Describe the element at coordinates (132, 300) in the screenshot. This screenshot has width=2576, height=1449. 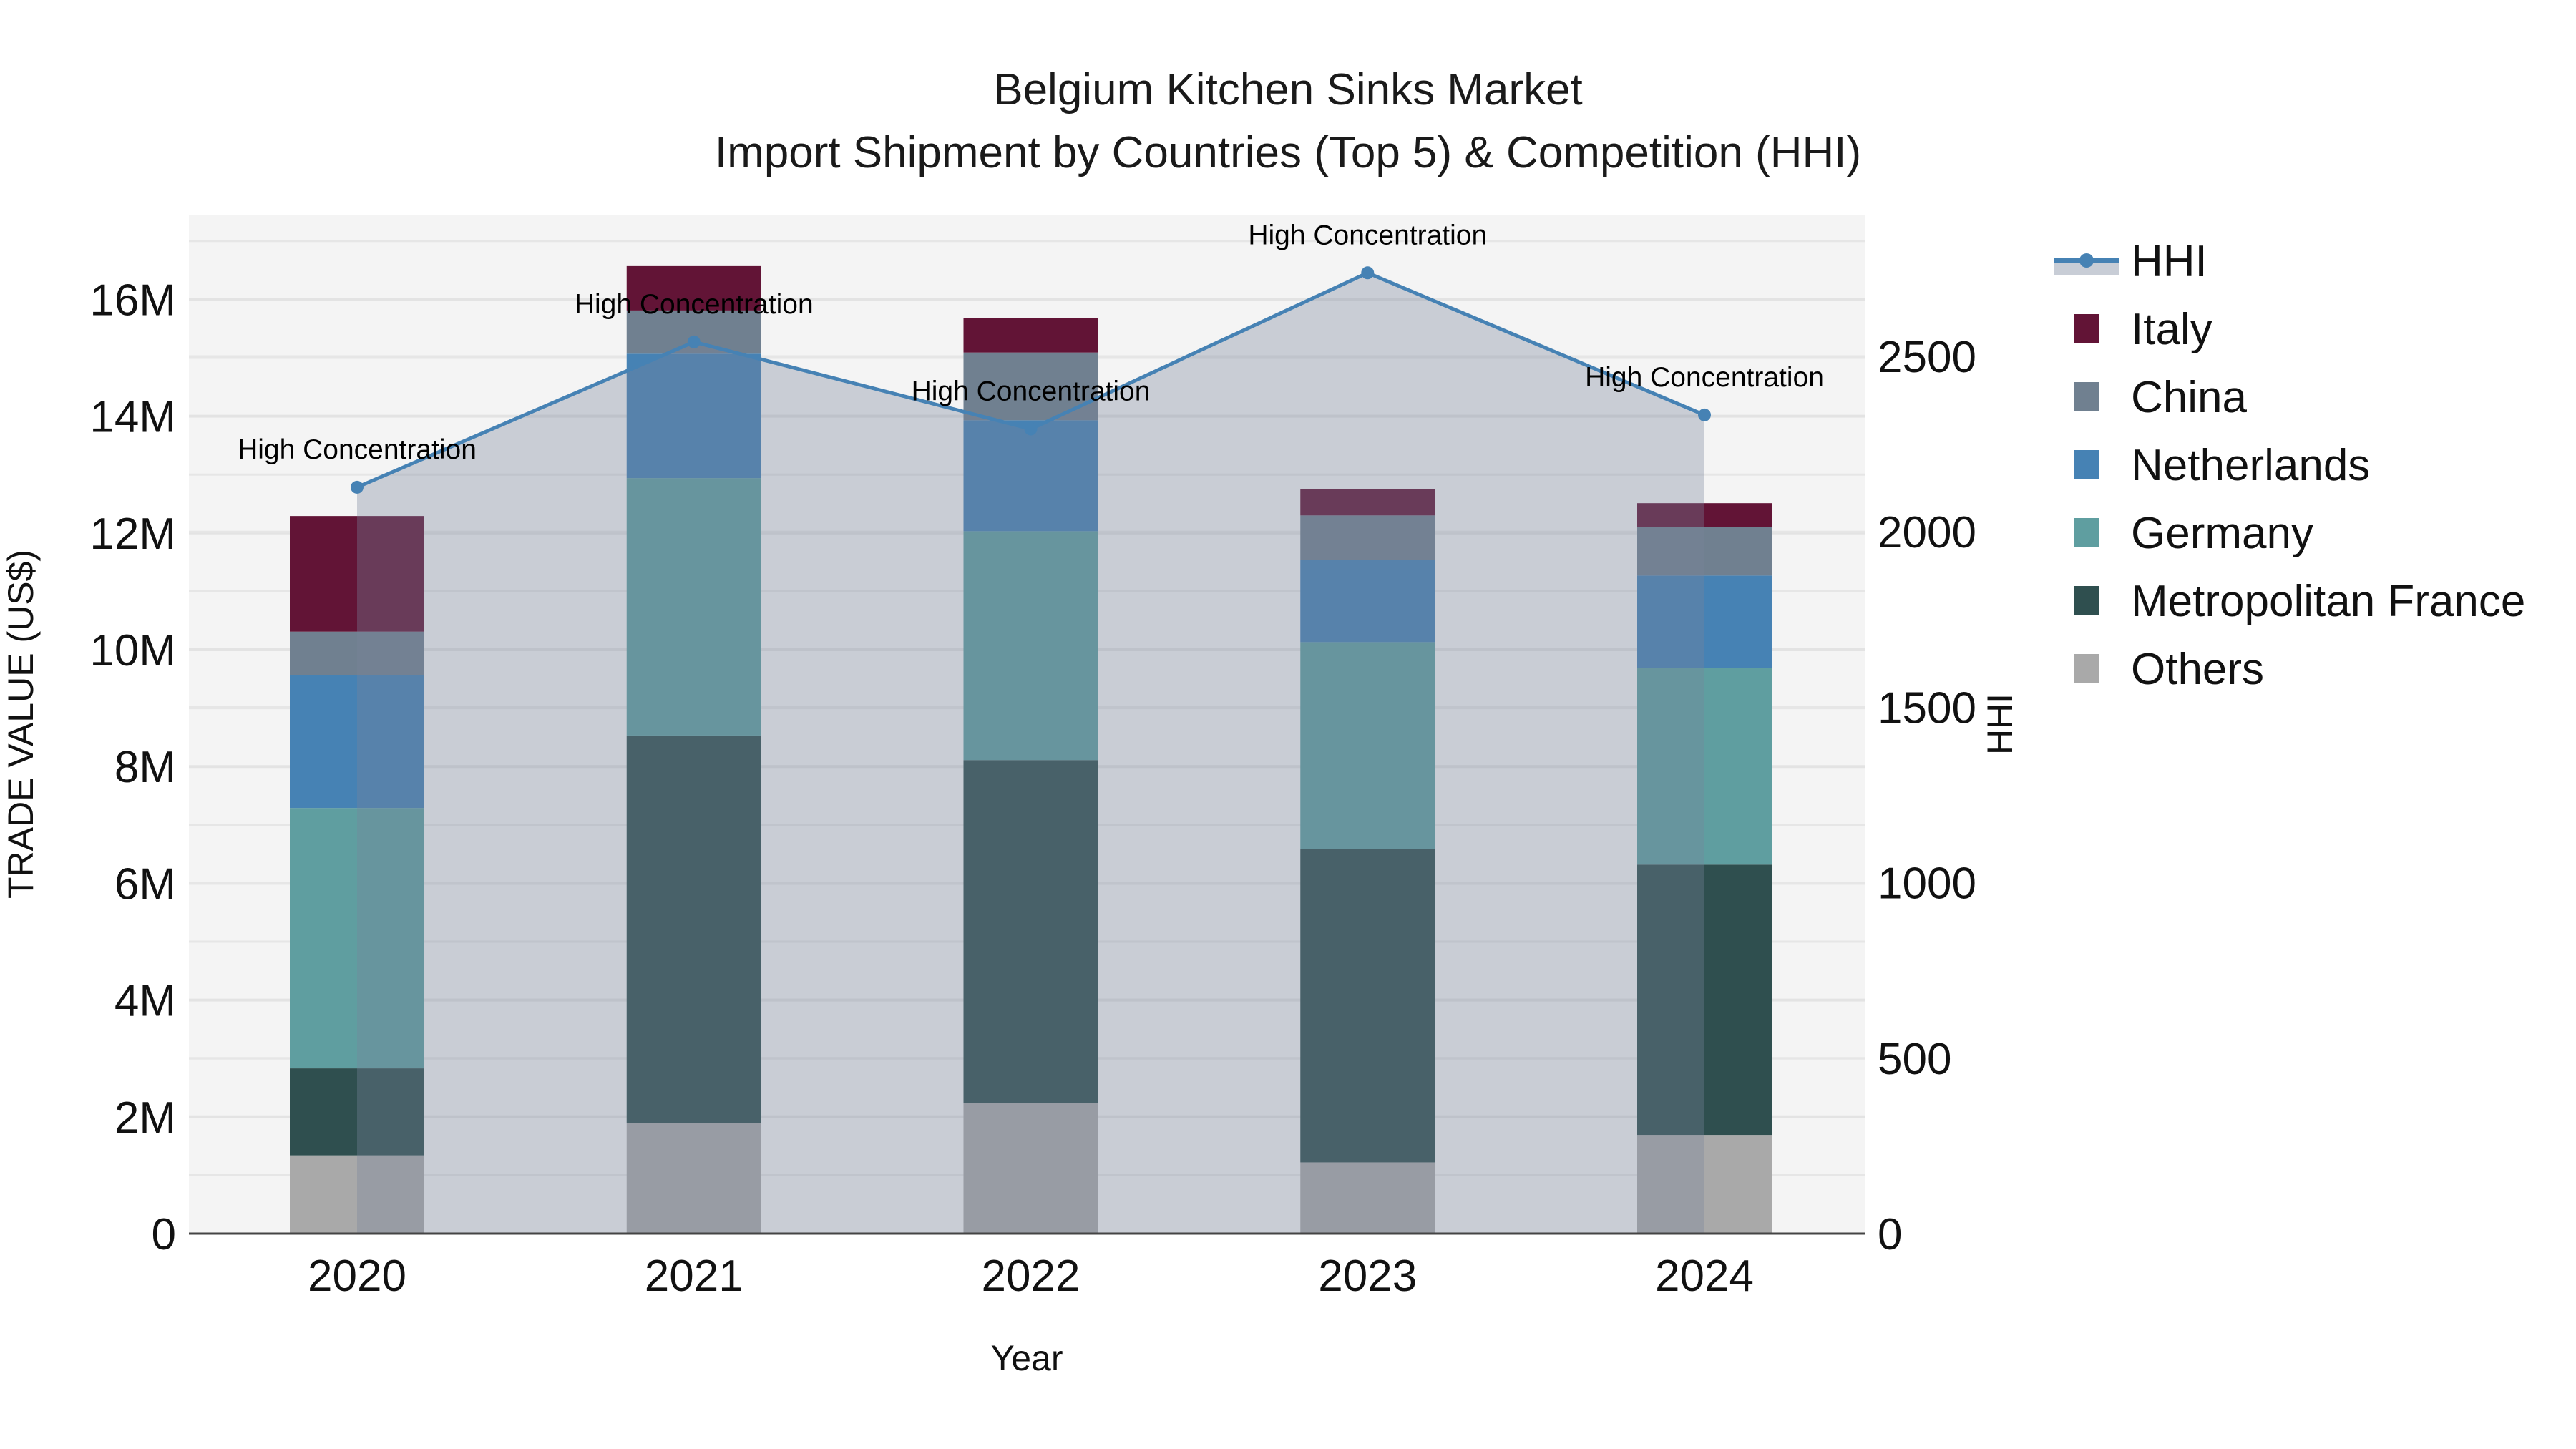
I see `y-left-tick: 16M` at that location.